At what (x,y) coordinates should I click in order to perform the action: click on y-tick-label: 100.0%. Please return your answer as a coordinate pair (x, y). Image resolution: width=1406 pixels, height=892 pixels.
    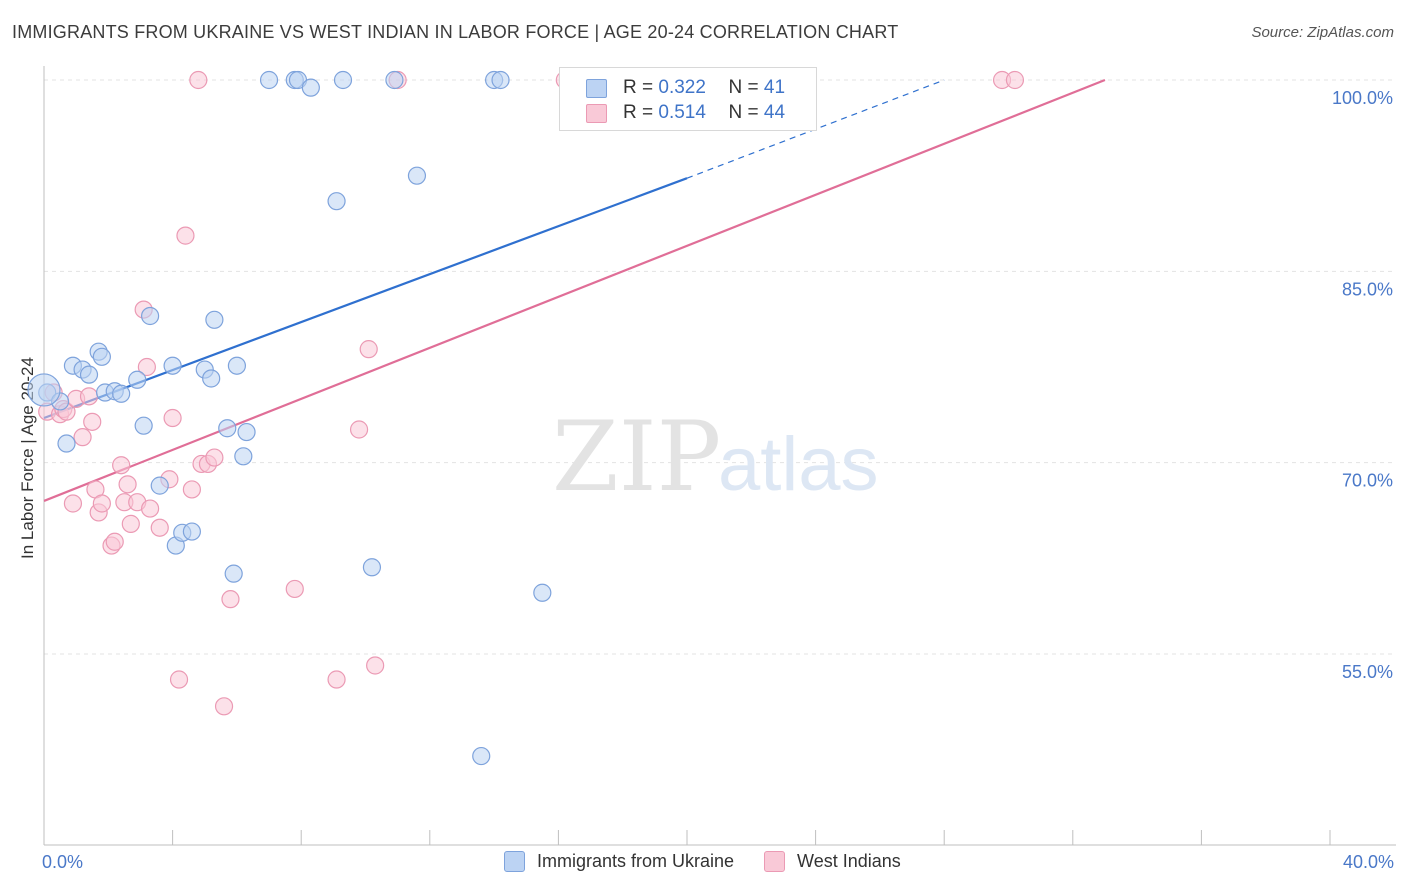
    Looking at the image, I should click on (1362, 98).